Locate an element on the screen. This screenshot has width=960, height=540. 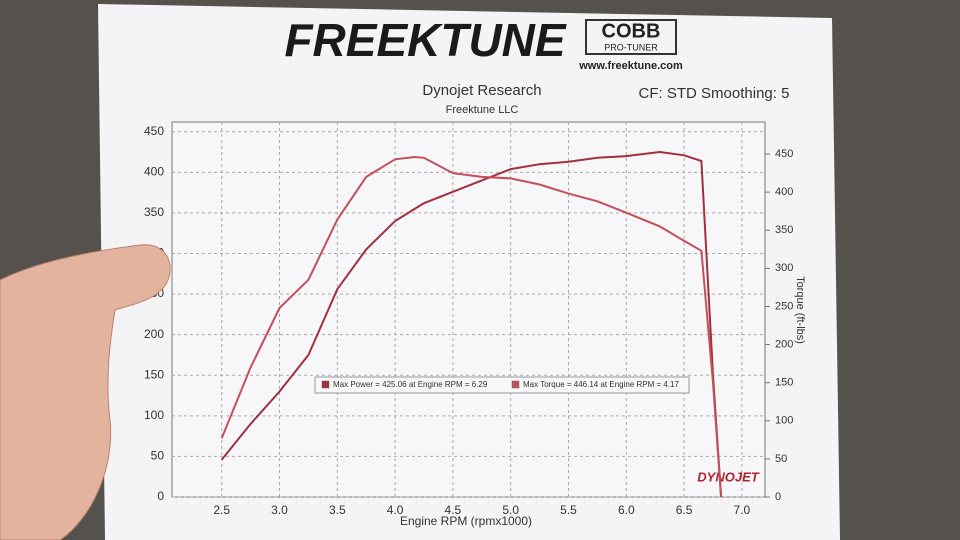
legend-box is located at coordinates (502, 385).